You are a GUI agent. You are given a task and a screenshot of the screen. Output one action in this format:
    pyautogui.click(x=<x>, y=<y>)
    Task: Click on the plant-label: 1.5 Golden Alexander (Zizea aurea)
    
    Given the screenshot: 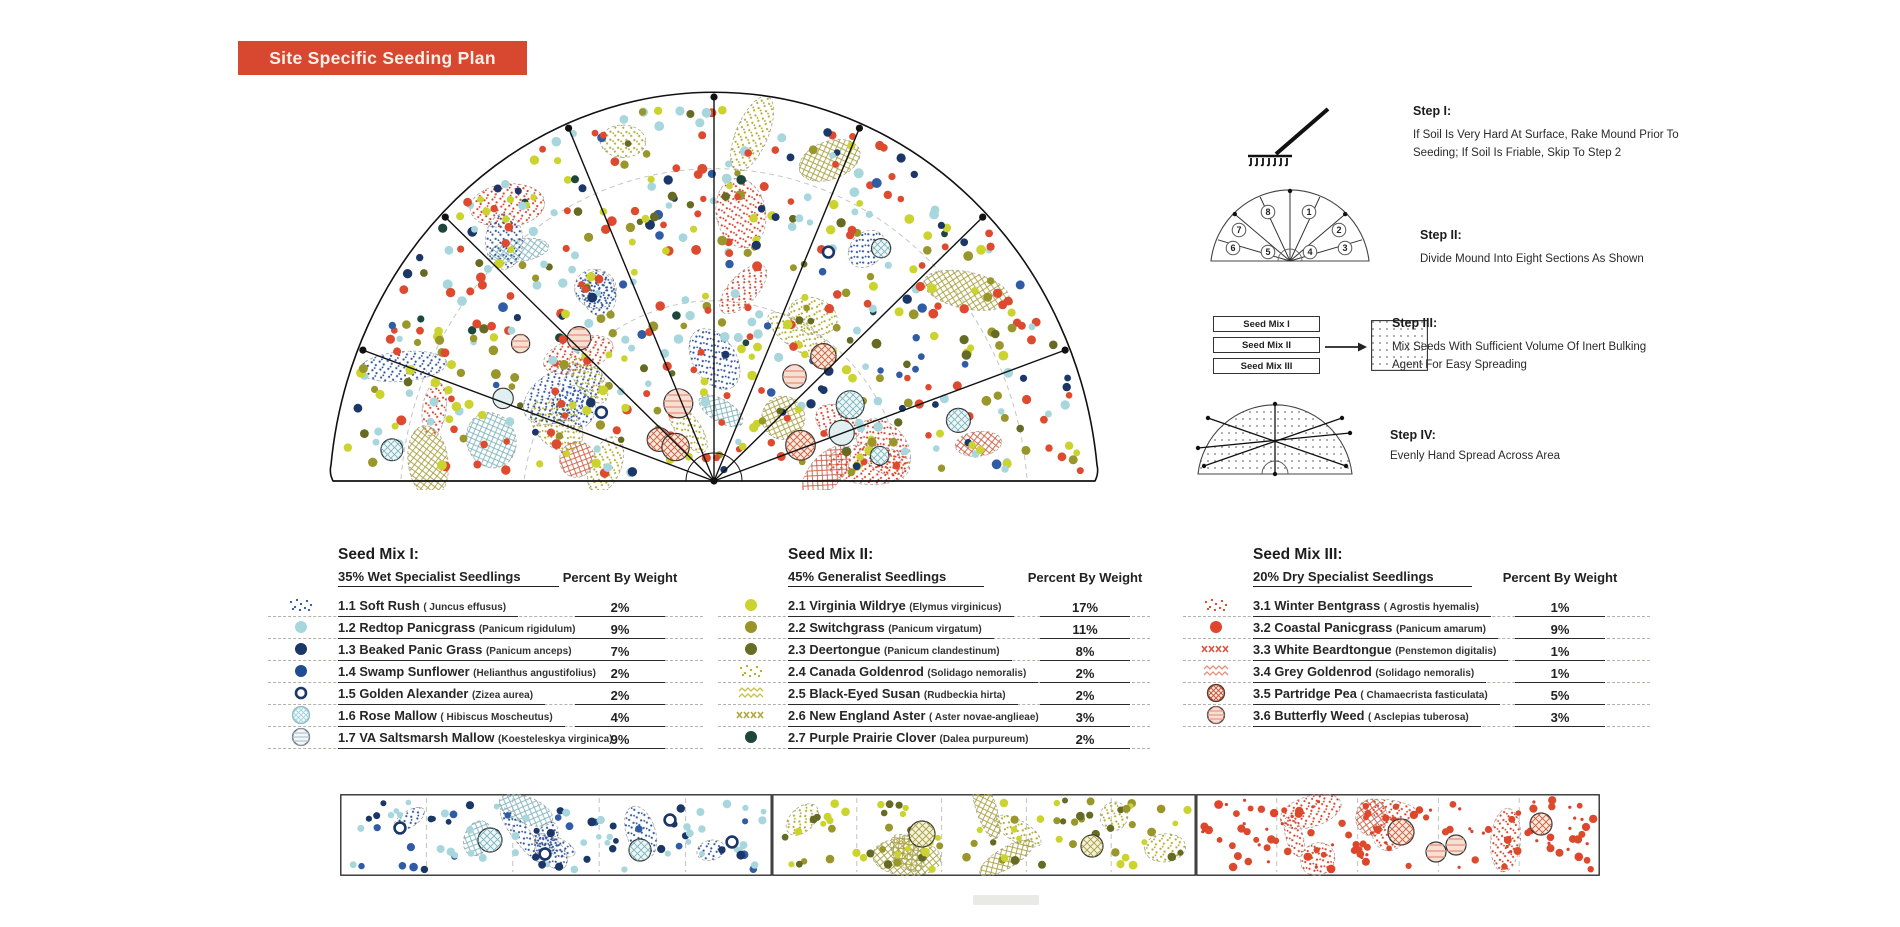 What is the action you would take?
    pyautogui.click(x=442, y=695)
    